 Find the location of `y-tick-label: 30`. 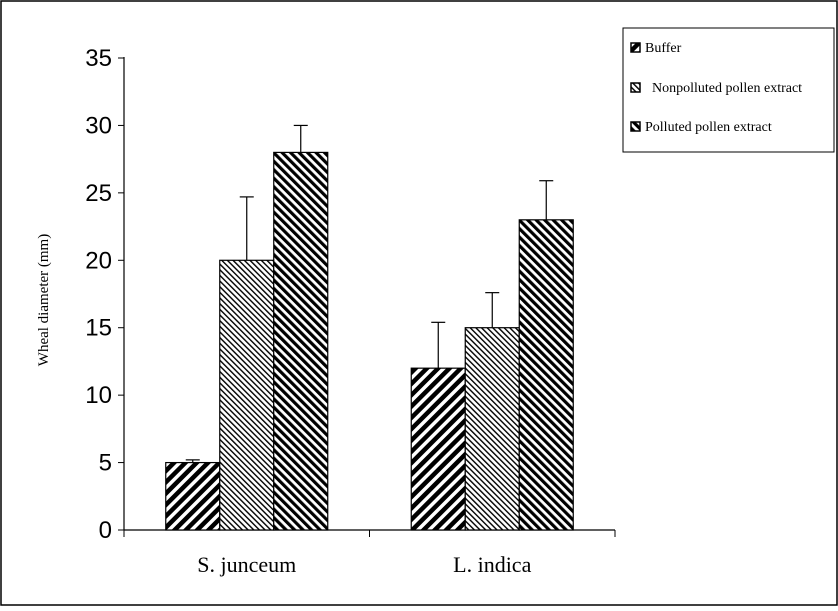

y-tick-label: 30 is located at coordinates (98, 125).